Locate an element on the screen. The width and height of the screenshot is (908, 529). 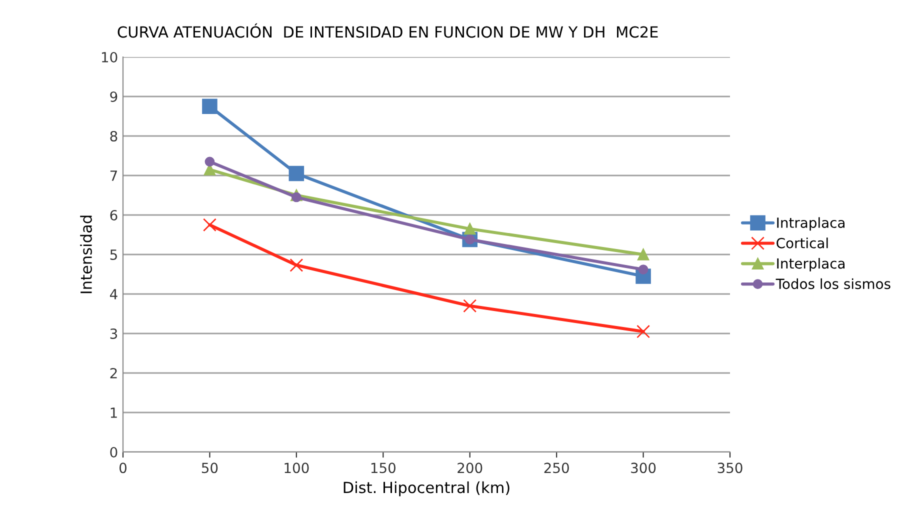
x-tick-label: 150 is located at coordinates (383, 468).